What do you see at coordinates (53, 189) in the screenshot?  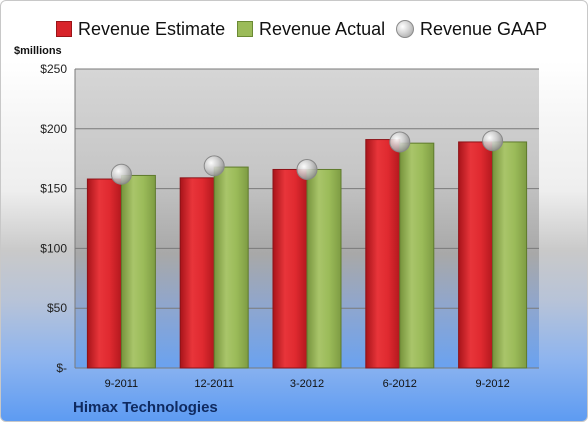 I see `y-tick-label: $150` at bounding box center [53, 189].